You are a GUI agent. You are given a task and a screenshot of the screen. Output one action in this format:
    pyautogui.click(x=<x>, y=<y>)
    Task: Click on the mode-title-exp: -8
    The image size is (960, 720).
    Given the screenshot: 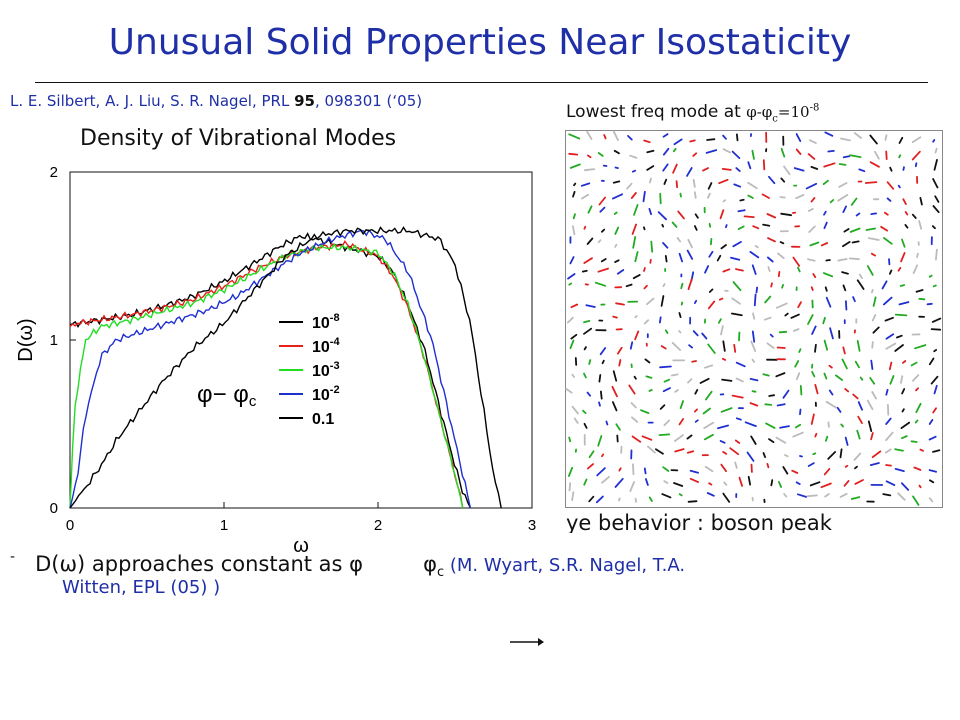 What is the action you would take?
    pyautogui.click(x=814, y=108)
    